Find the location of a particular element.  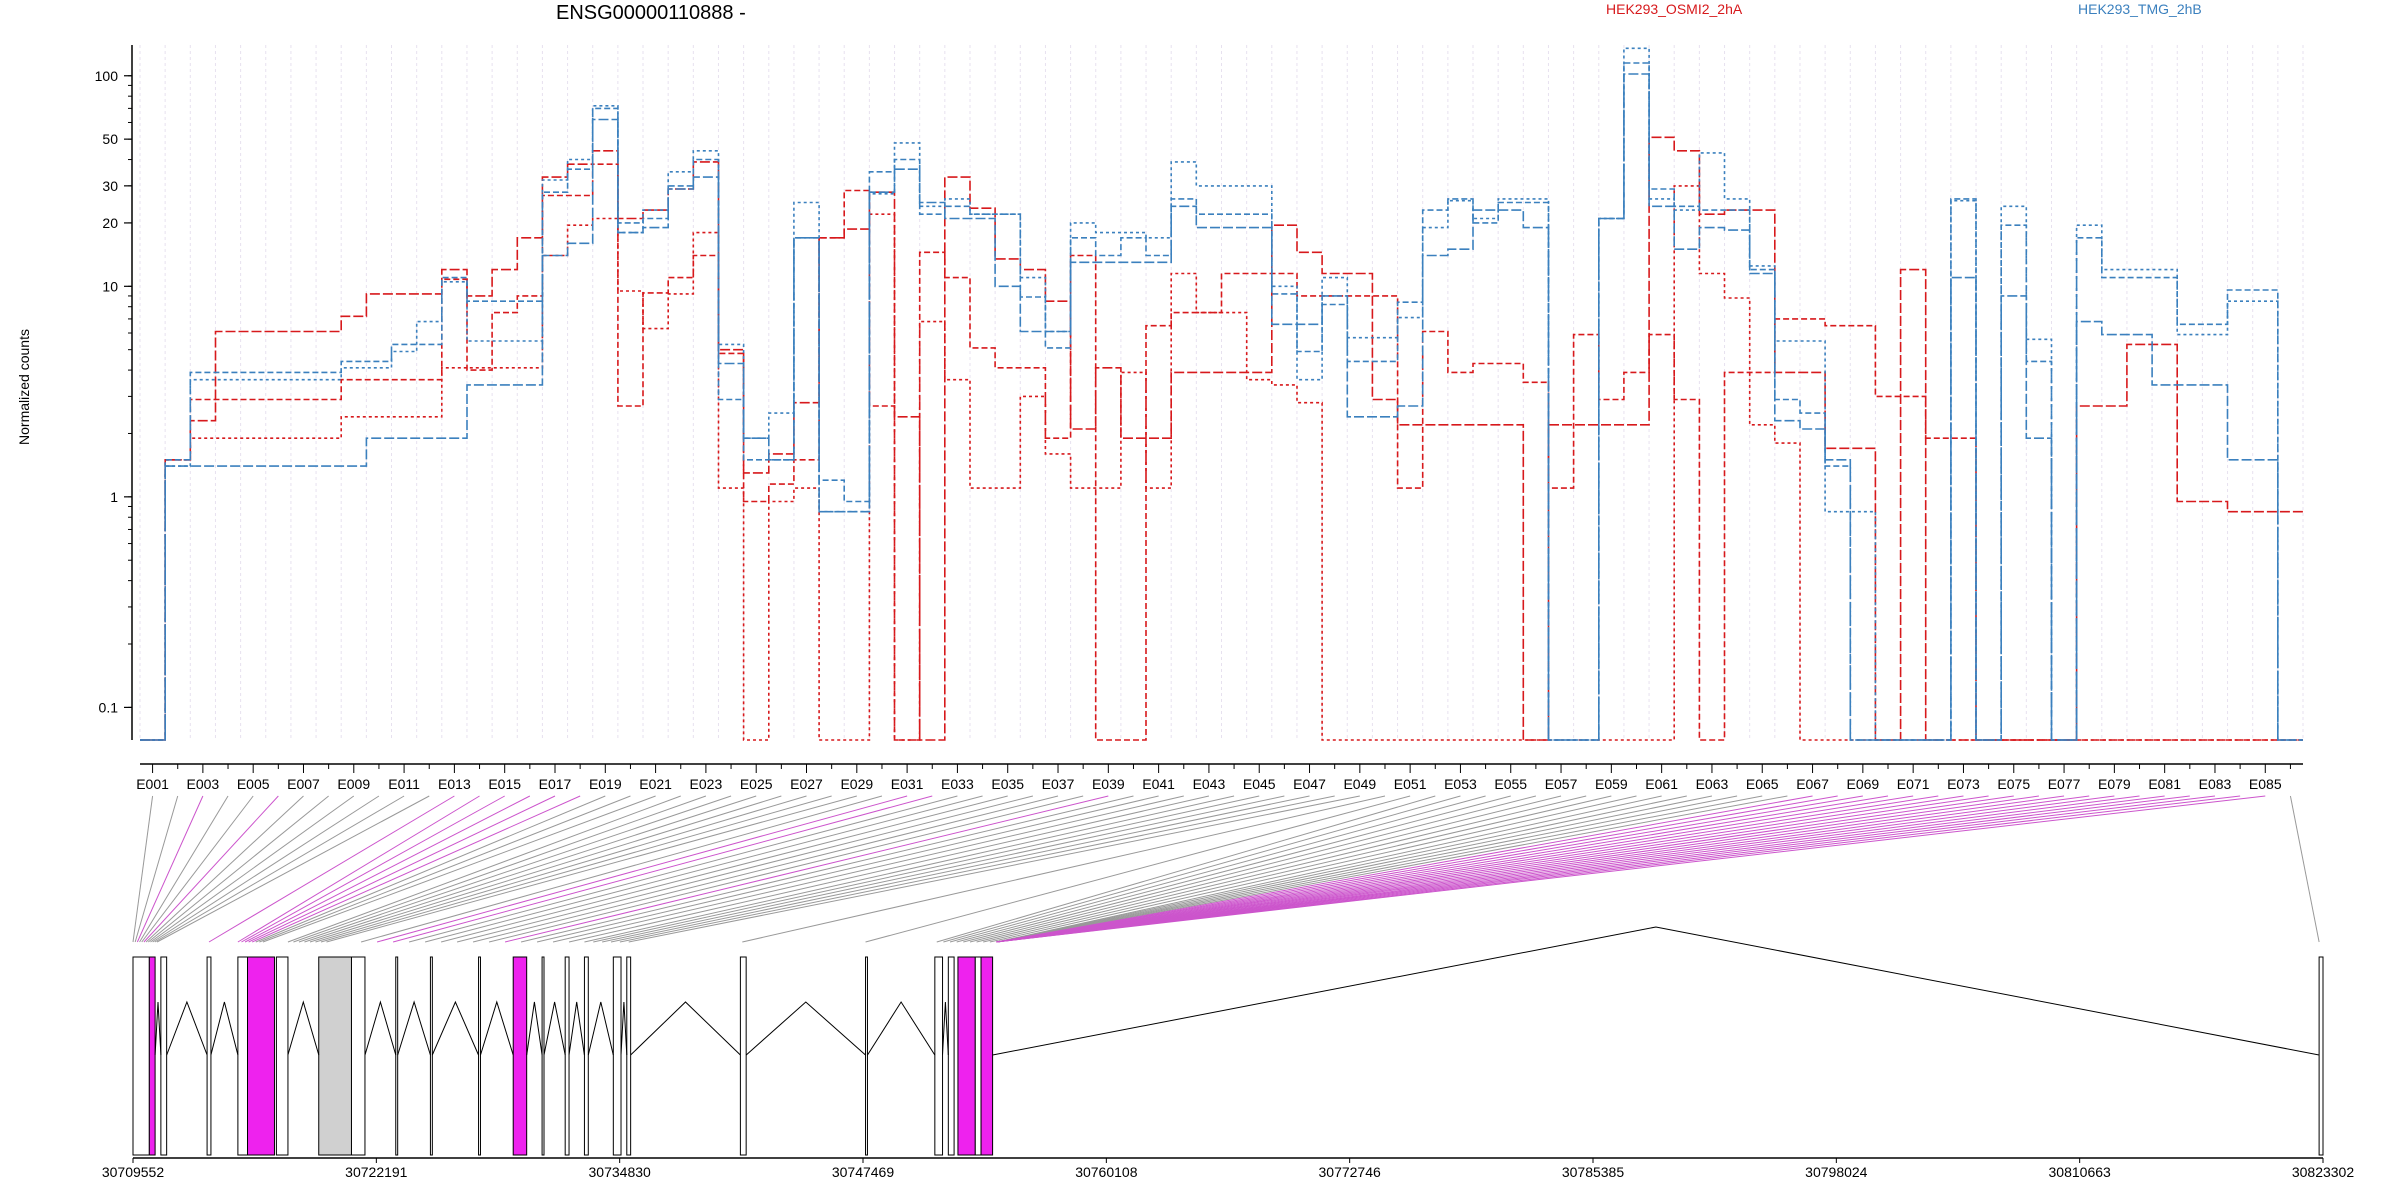

genomic-tick-label: 30785385 is located at coordinates (1593, 1172).